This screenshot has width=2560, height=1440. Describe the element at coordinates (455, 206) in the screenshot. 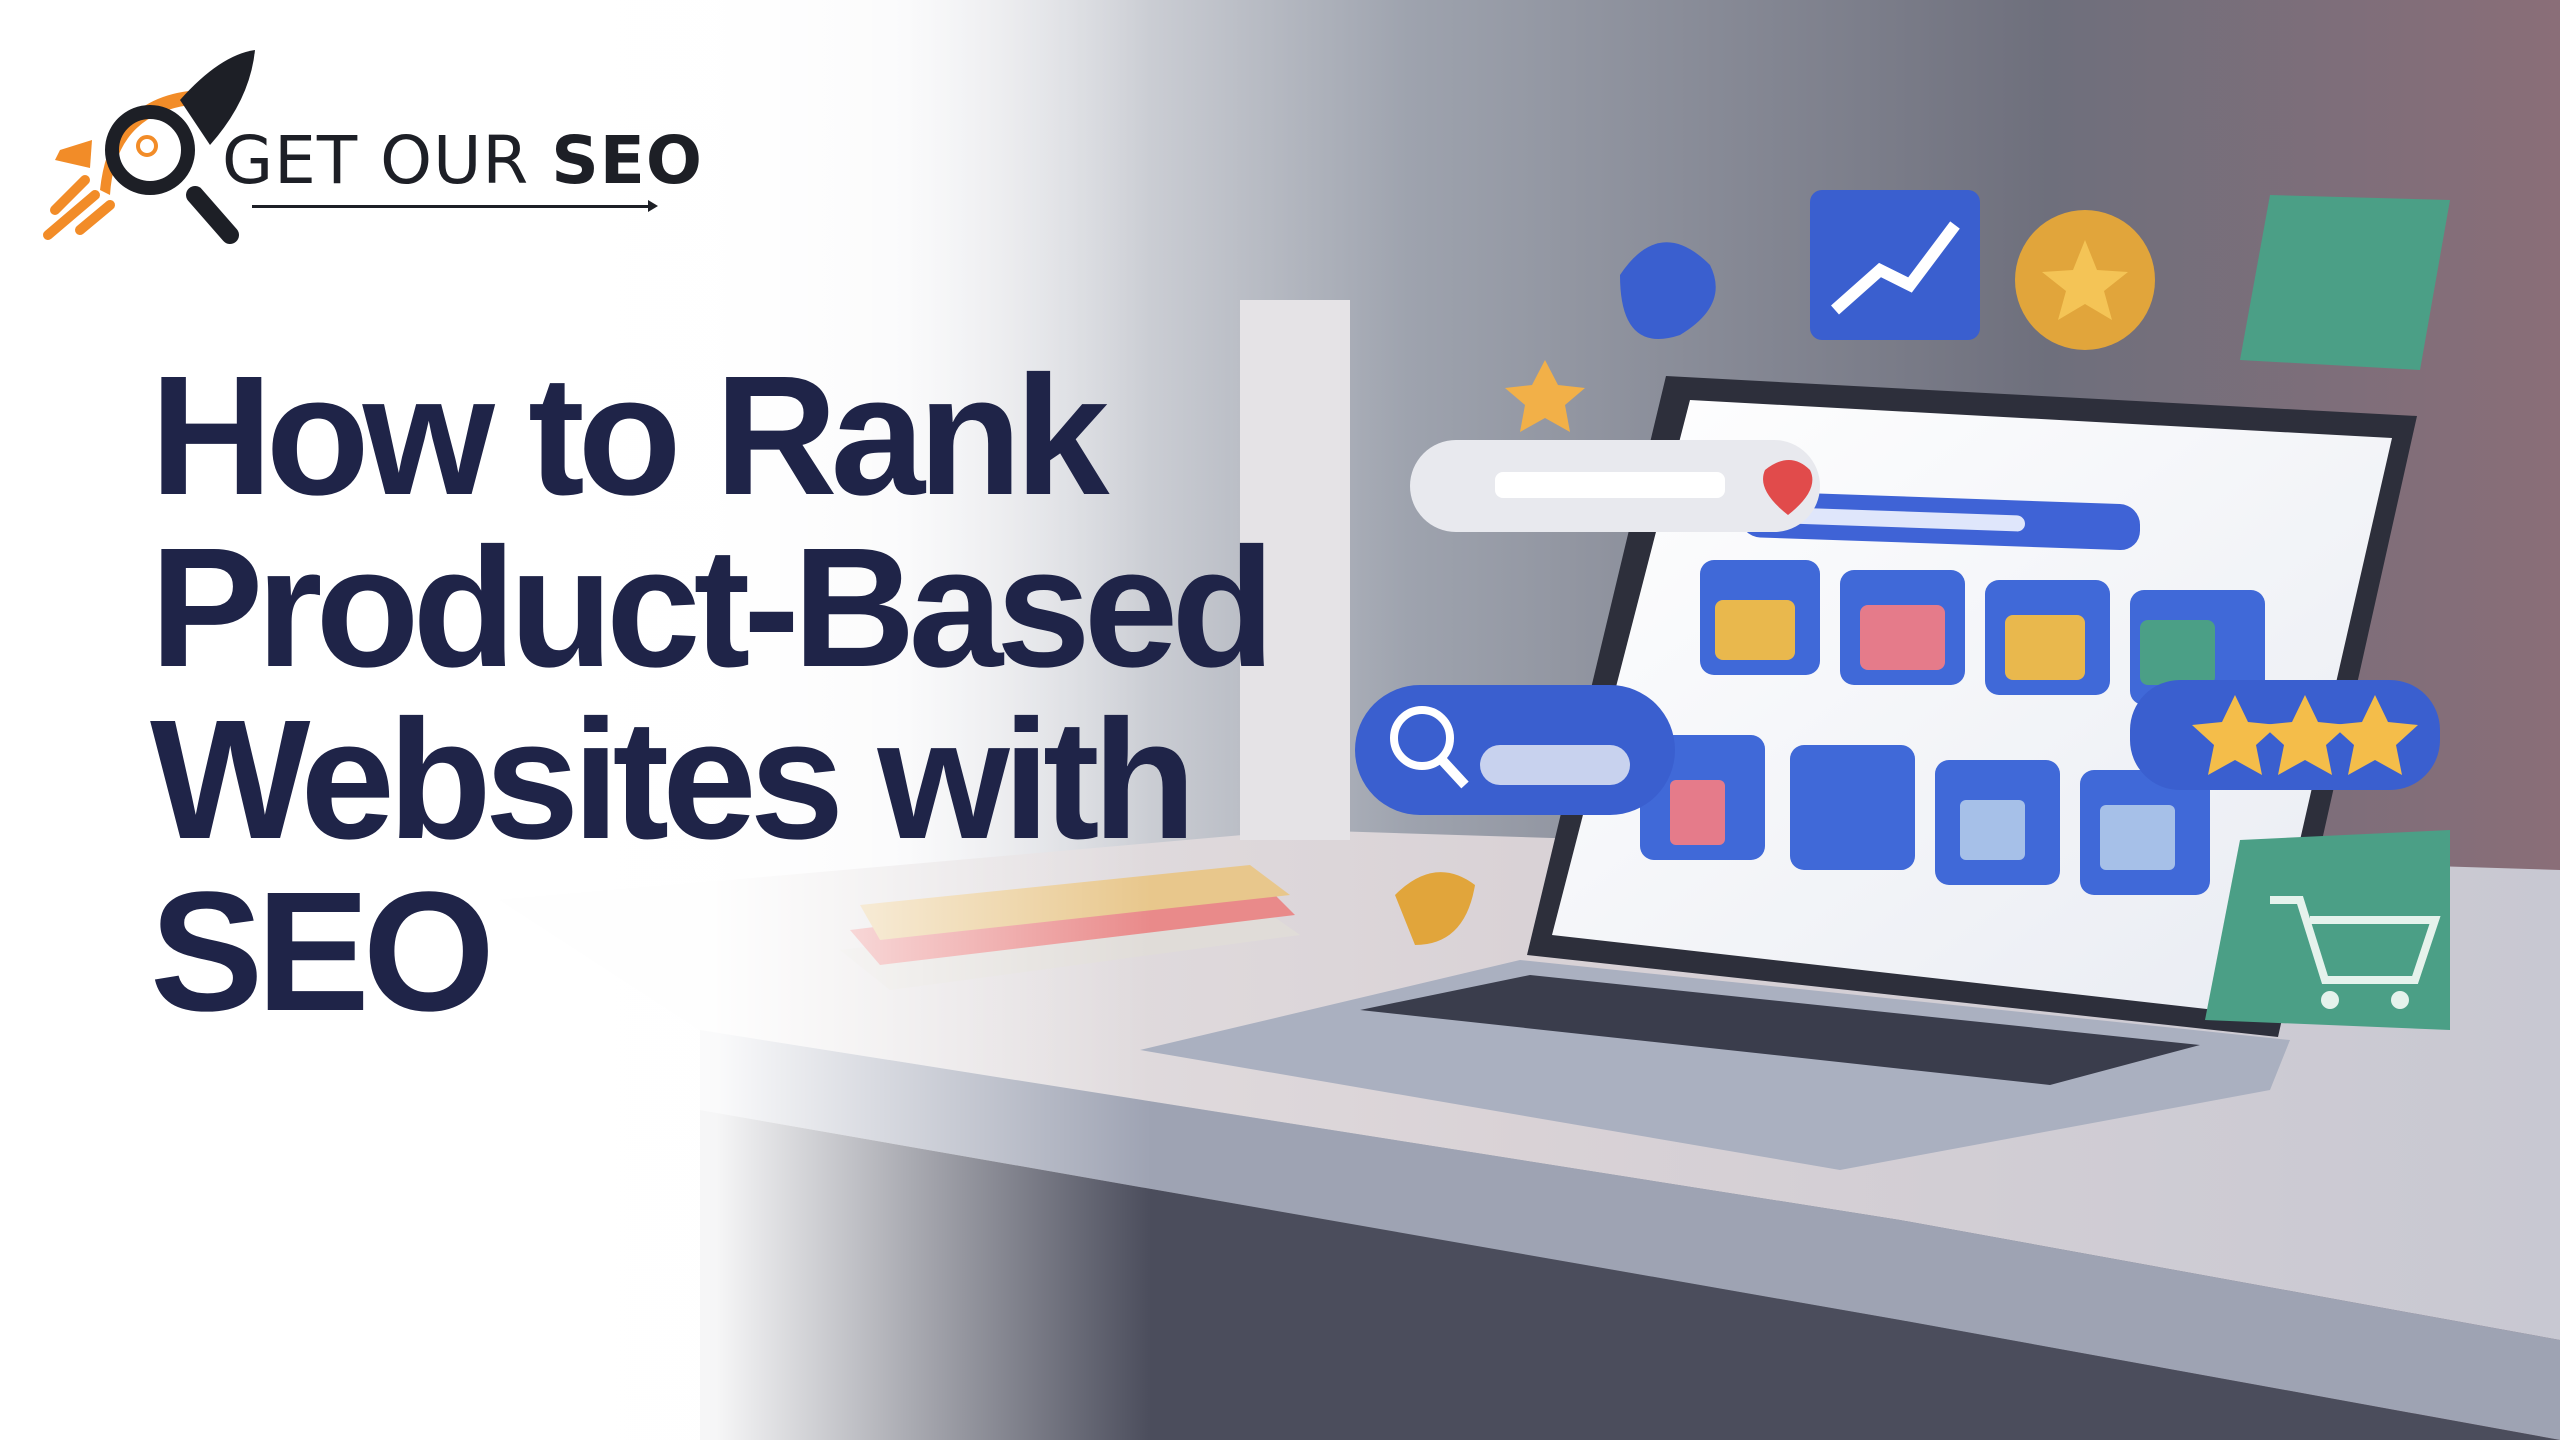

I see `logo-arrow-underline` at that location.